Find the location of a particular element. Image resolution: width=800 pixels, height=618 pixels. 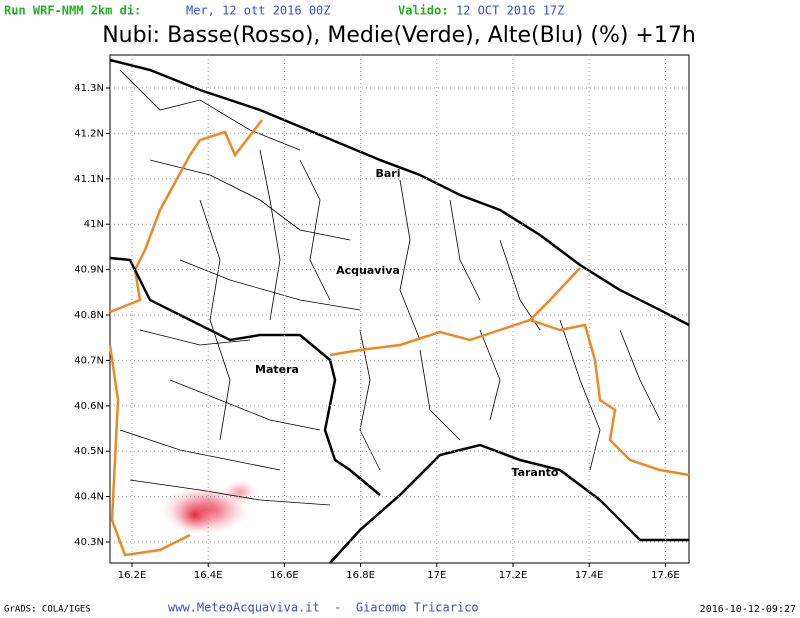

lon-label: 16.8E is located at coordinates (360, 575).